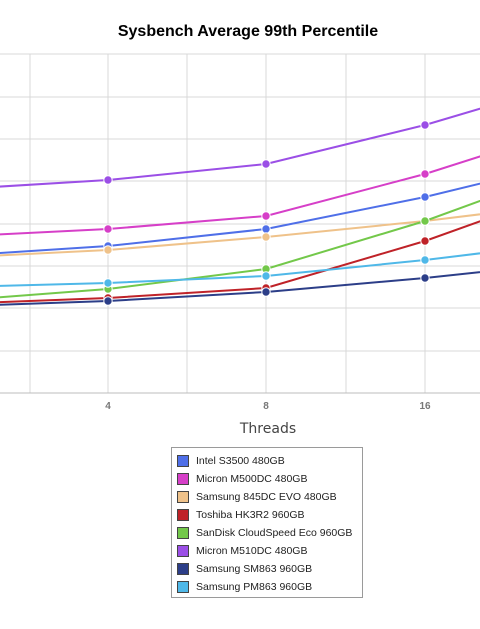  What do you see at coordinates (240, 461) in the screenshot?
I see `legend-label: Intel S3500 480GB` at bounding box center [240, 461].